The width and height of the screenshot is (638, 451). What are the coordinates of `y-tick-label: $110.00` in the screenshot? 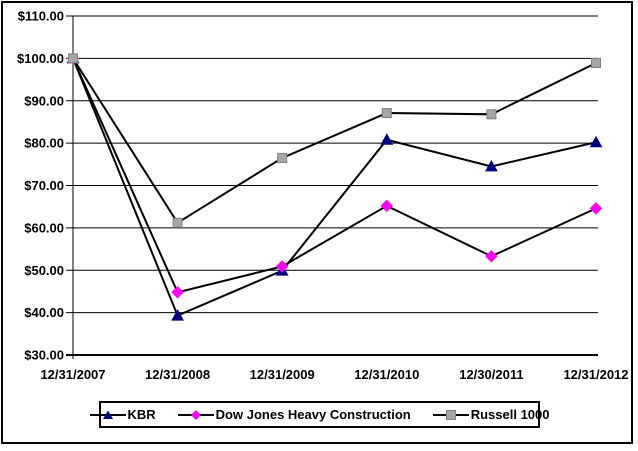 It's located at (41, 16).